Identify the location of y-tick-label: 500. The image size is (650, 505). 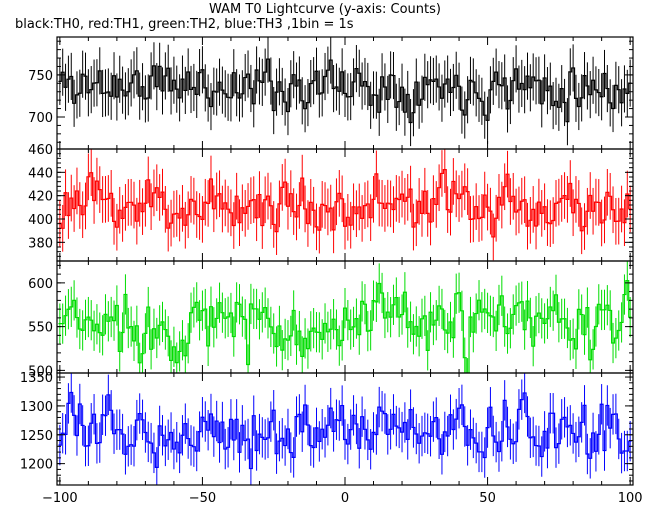
(40, 371).